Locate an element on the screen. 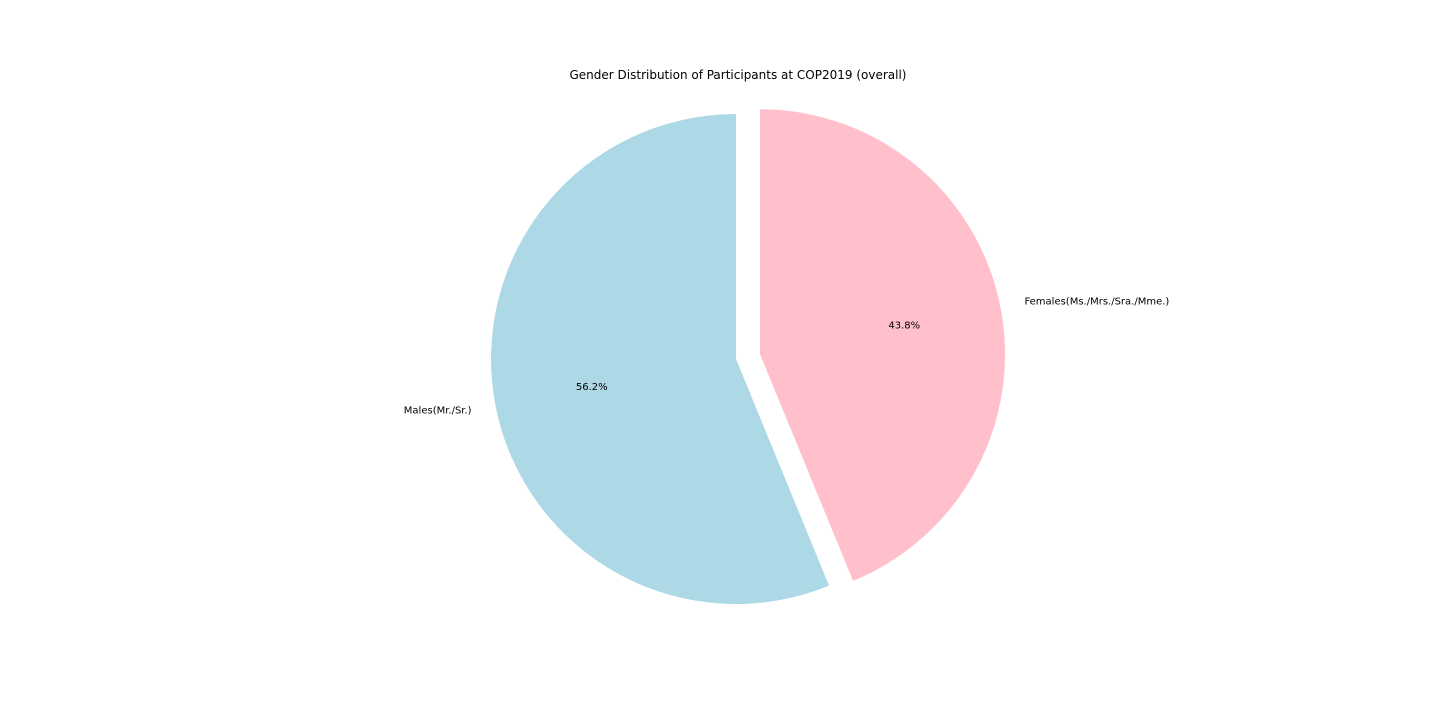  slice-category-label: Females(Ms./Mrs./Sra./Mme.) is located at coordinates (1096, 302).